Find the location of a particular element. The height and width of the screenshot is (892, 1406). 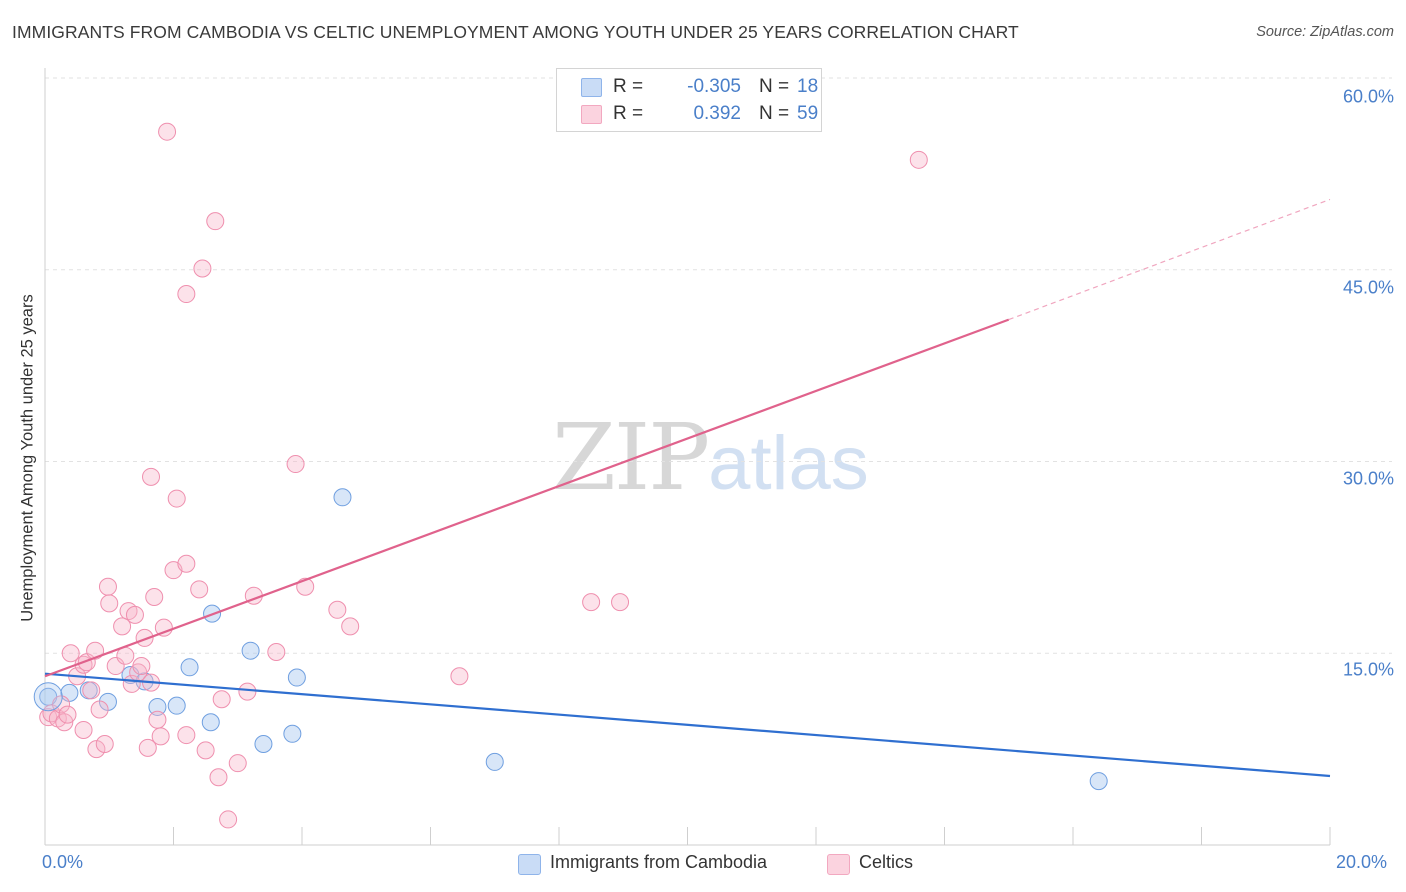

cambodia-trend-line is located at coordinates (687, 725).